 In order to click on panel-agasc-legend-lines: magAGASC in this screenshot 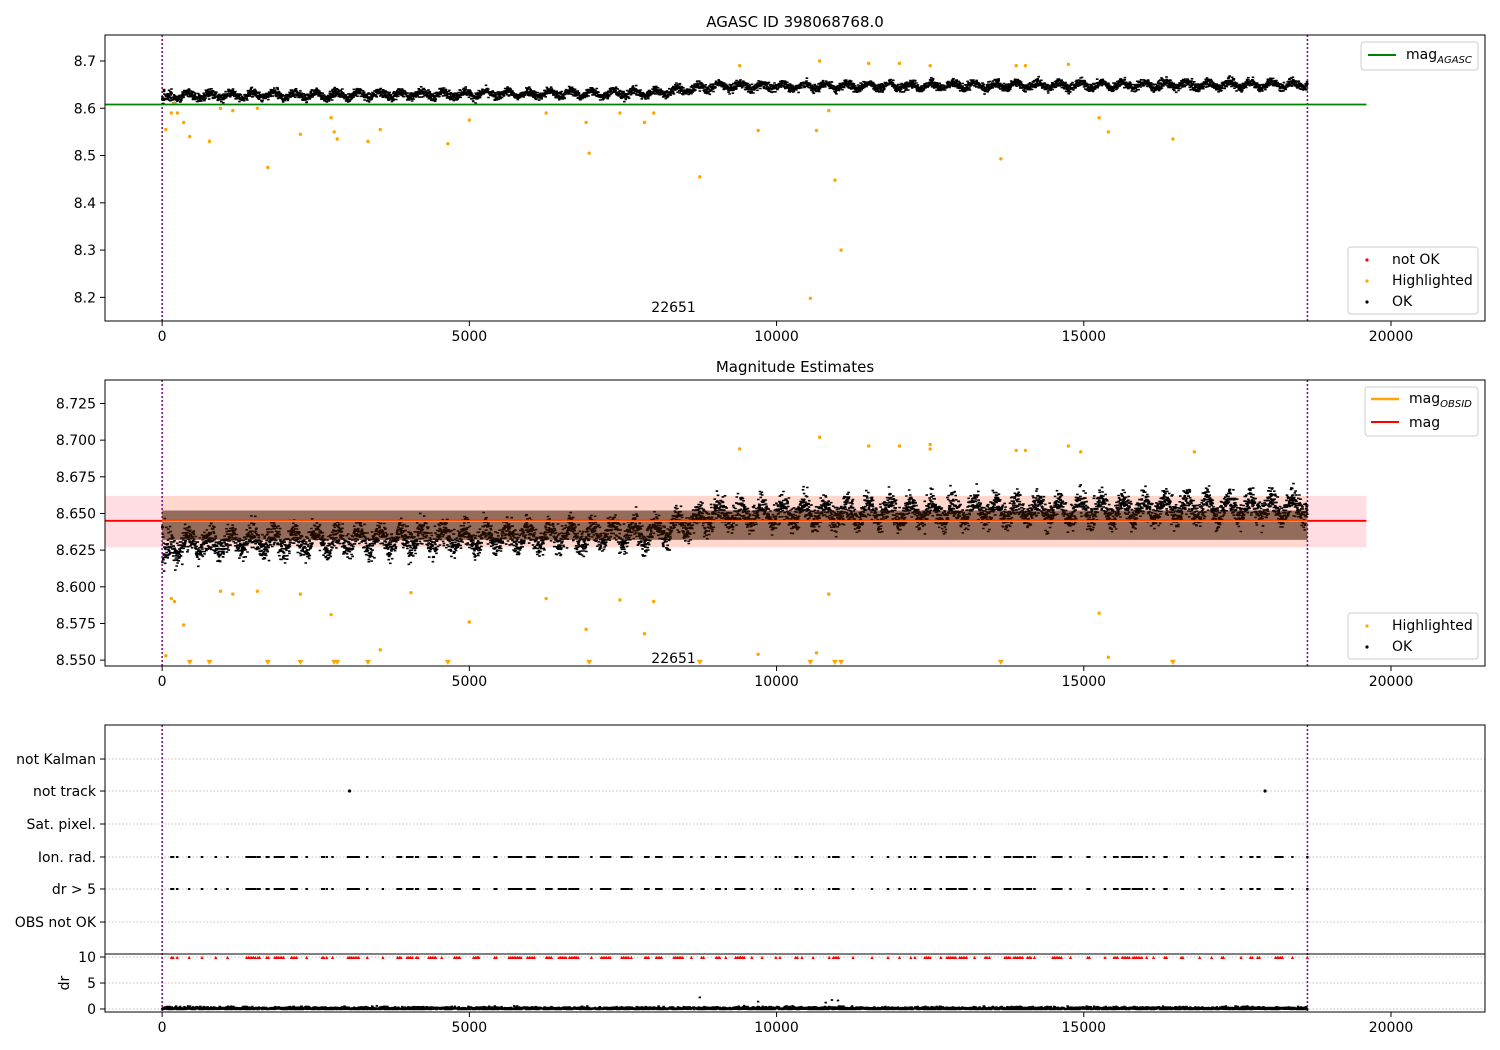, I will do `click(1419, 56)`.